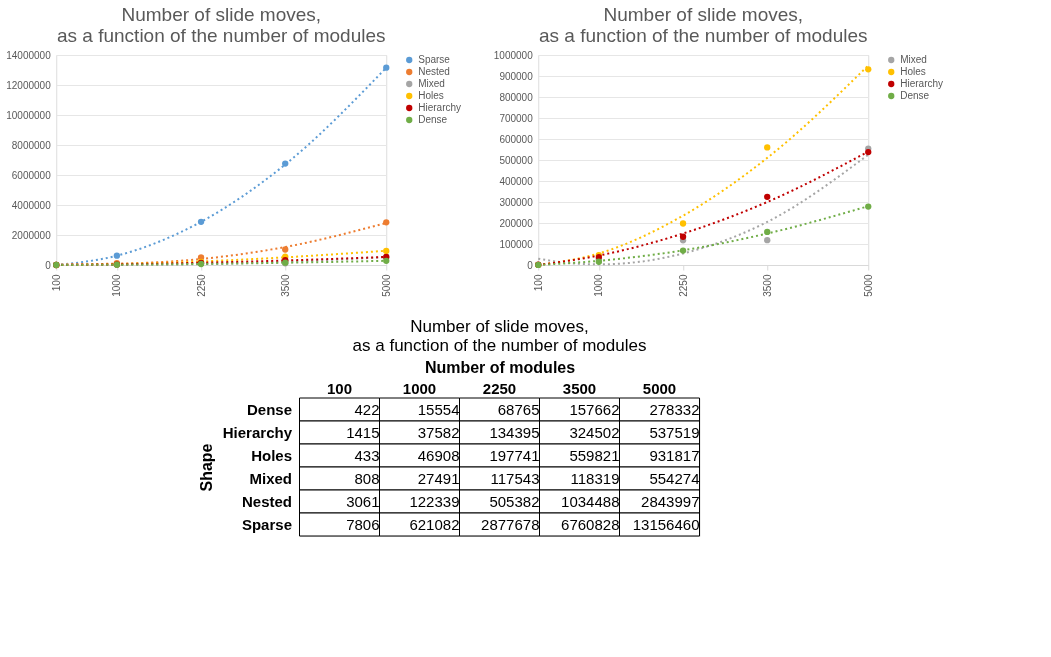 This screenshot has width=1051, height=657. I want to click on y-axis-title: Shape, so click(206, 467).